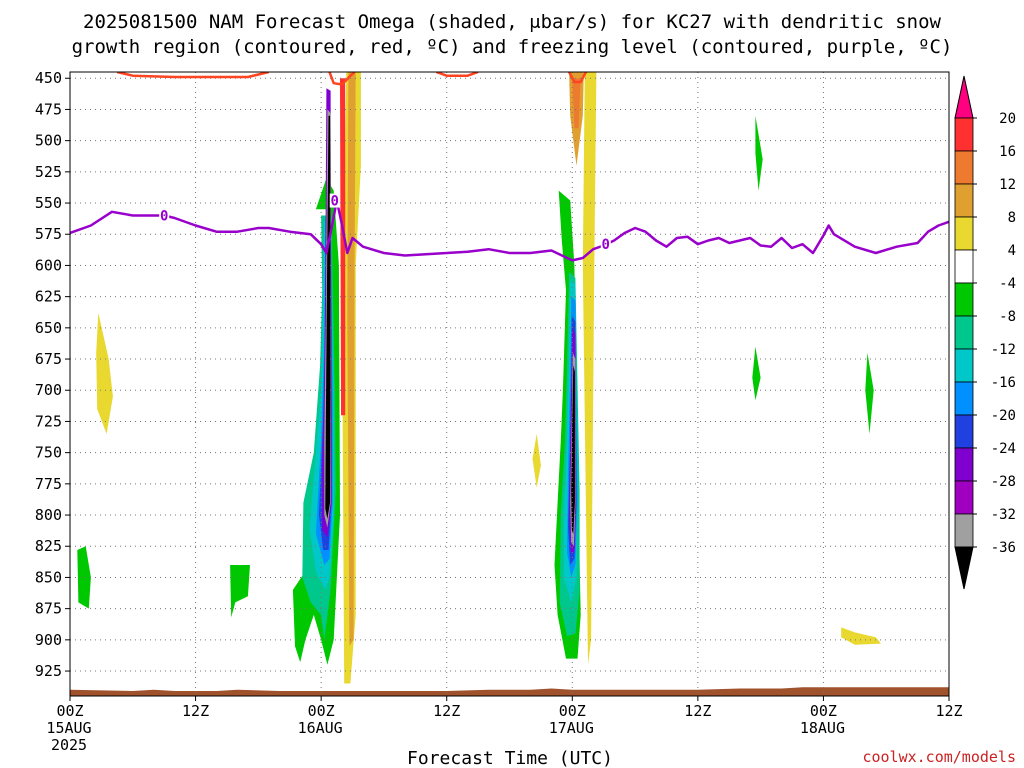 The width and height of the screenshot is (1024, 768). What do you see at coordinates (48, 109) in the screenshot?
I see `y-tick-label: 475` at bounding box center [48, 109].